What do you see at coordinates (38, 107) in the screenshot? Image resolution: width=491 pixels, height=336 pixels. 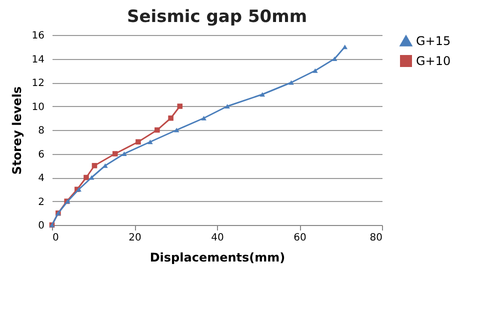 I see `y-tick-label: 10` at bounding box center [38, 107].